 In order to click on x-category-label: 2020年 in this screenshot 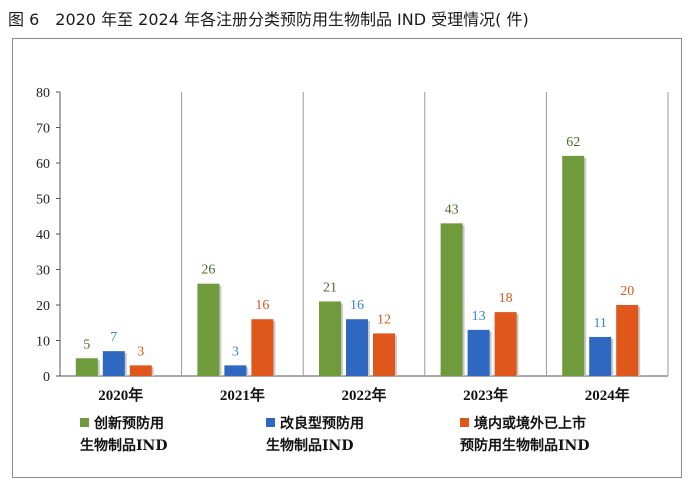, I will do `click(120, 395)`.